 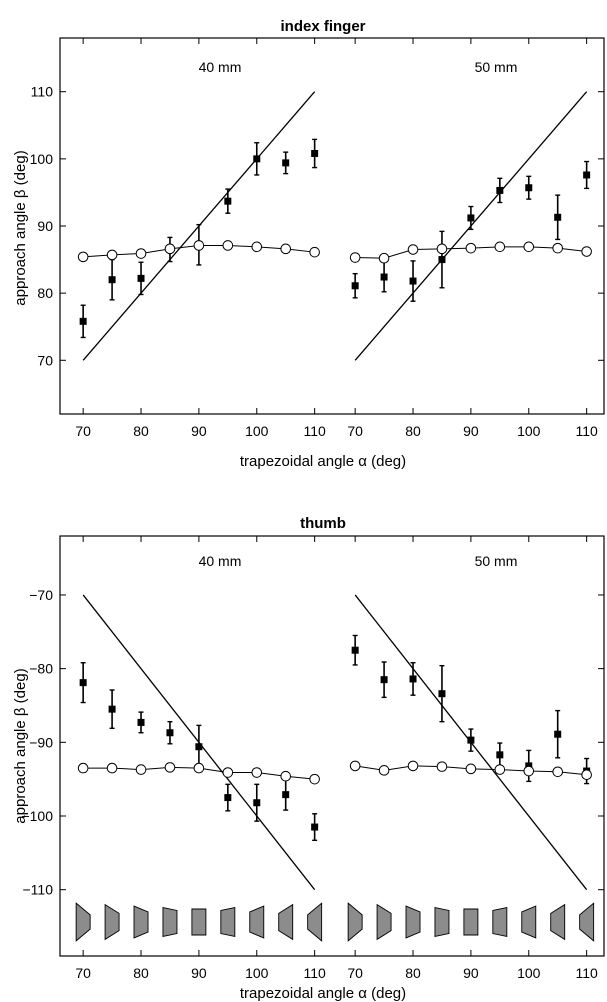 I want to click on y-axis-title: approach angle β (deg), so click(x=20, y=745).